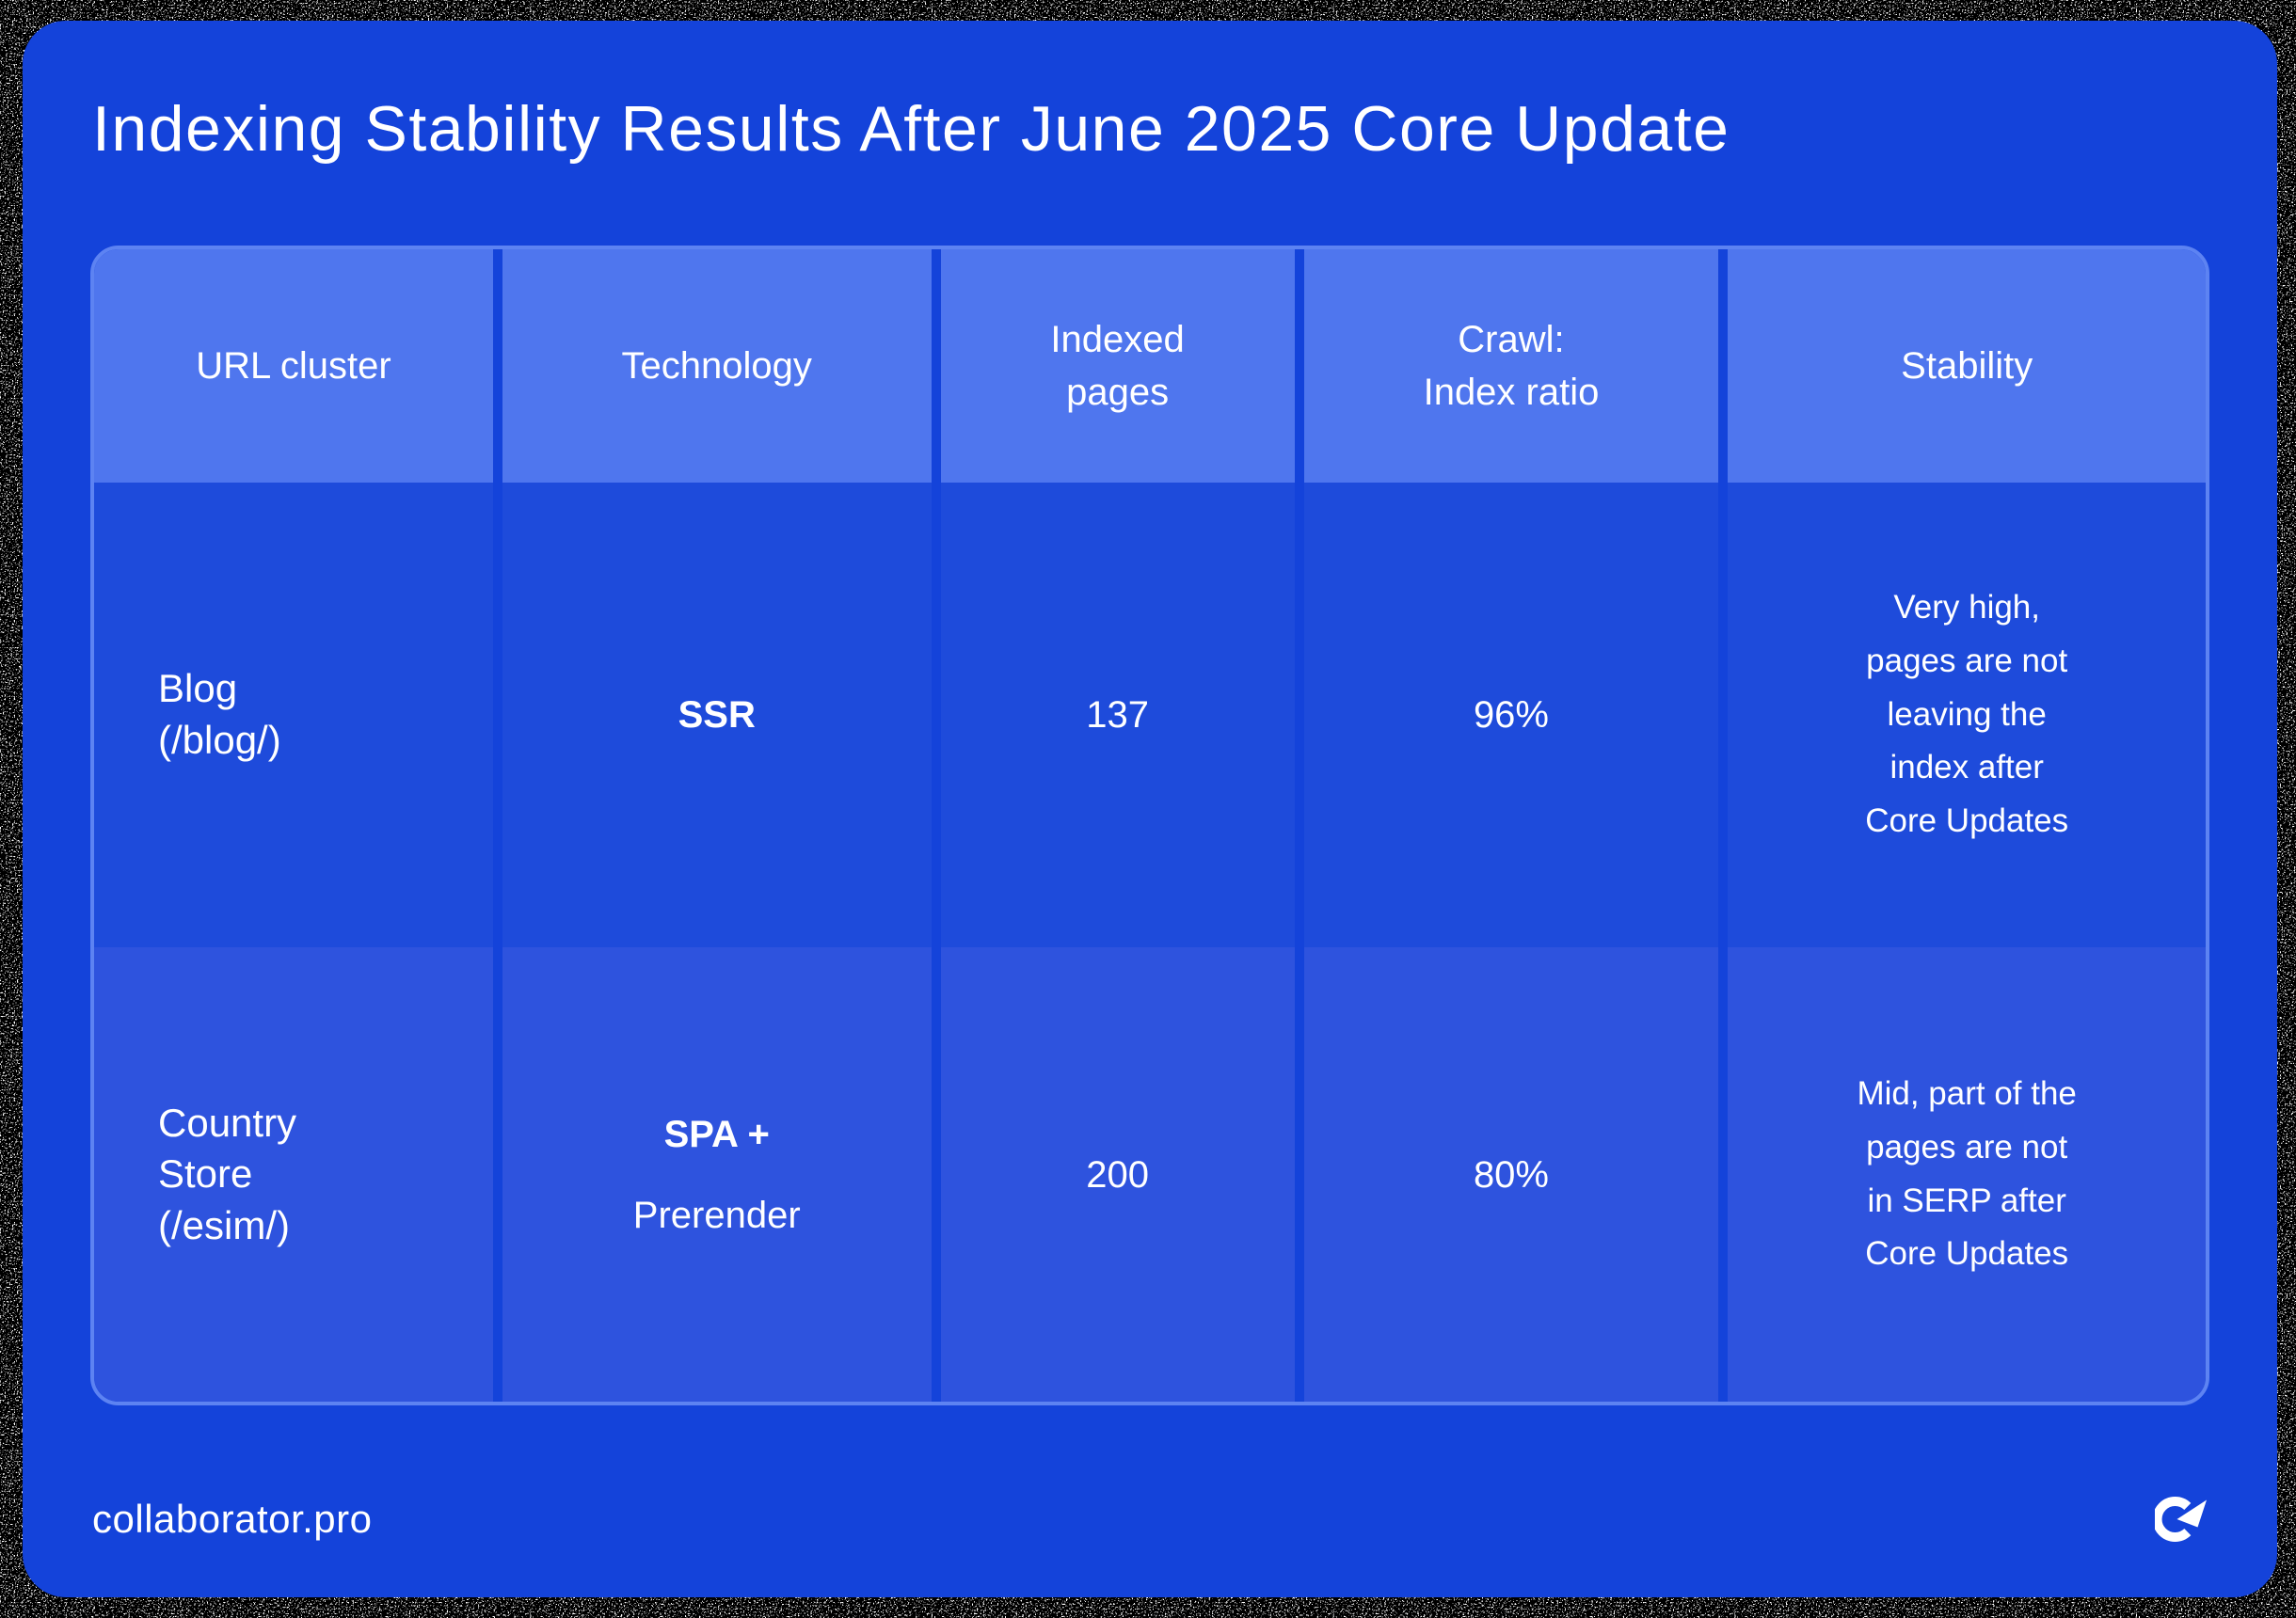 This screenshot has height=1618, width=2296. What do you see at coordinates (1117, 1175) in the screenshot?
I see `cell-indexed-pages-country-store: 200` at bounding box center [1117, 1175].